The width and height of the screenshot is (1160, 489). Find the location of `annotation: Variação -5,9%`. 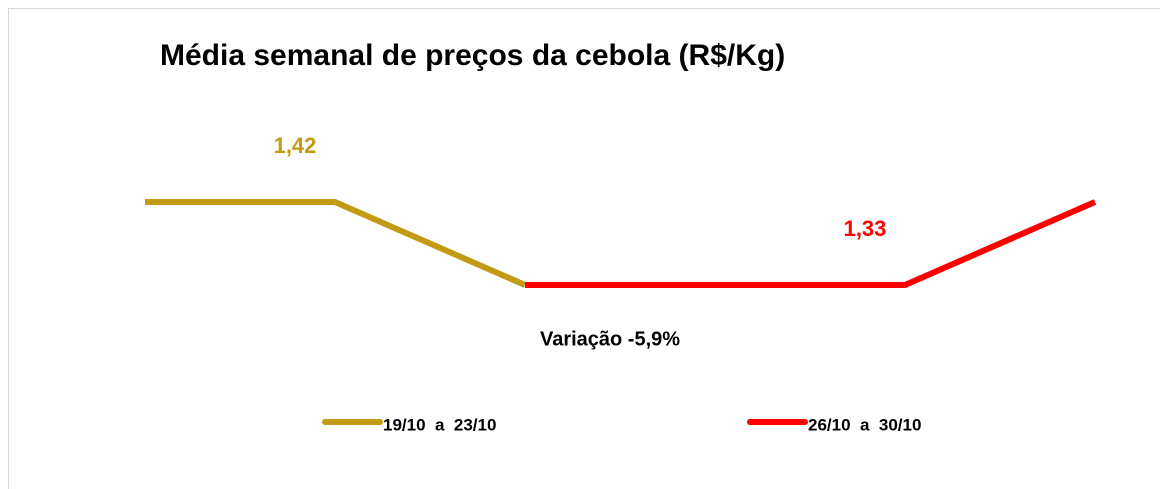

annotation: Variação -5,9% is located at coordinates (610, 339).